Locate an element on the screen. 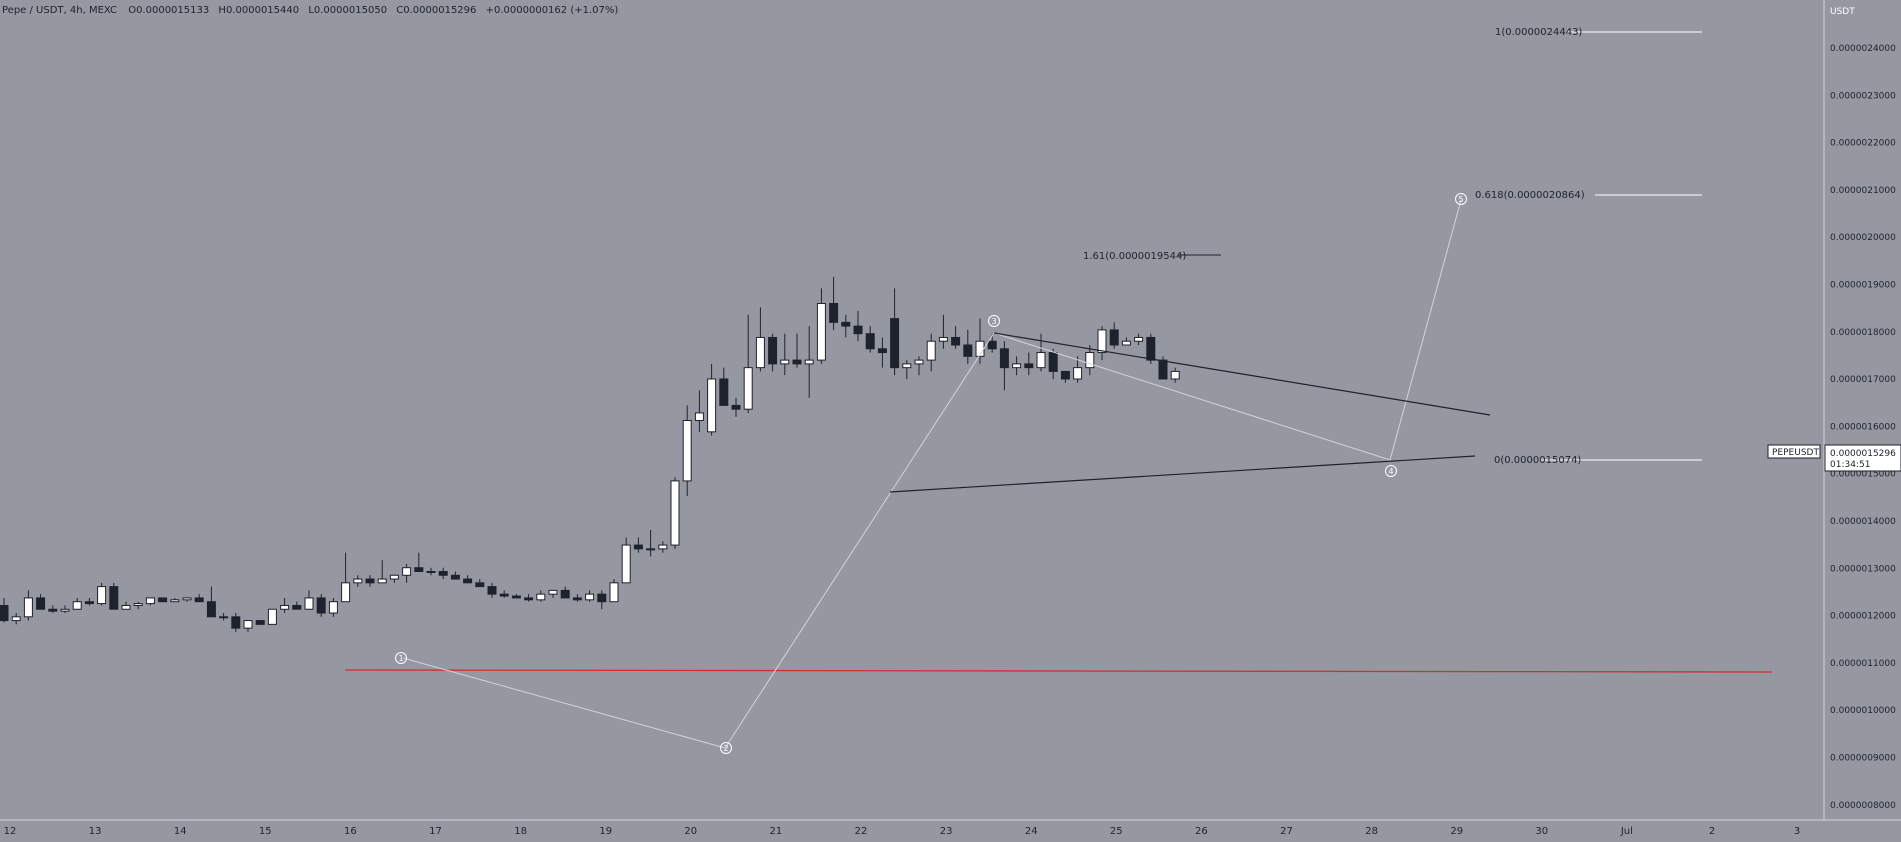 This screenshot has width=1901, height=842. ext-161-label: 1.61(0.0000019544) is located at coordinates (1134, 256).